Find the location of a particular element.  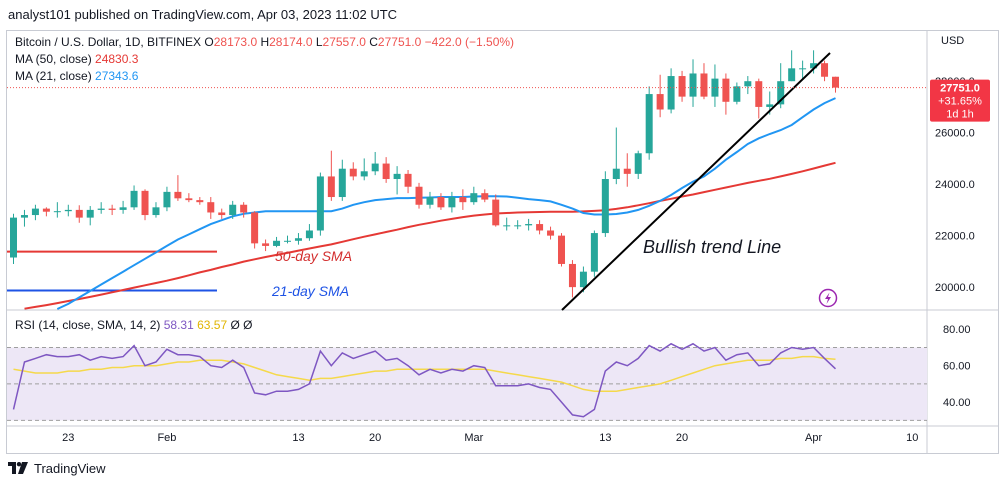

legend-ma50-value: 24830.3 is located at coordinates (117, 59).